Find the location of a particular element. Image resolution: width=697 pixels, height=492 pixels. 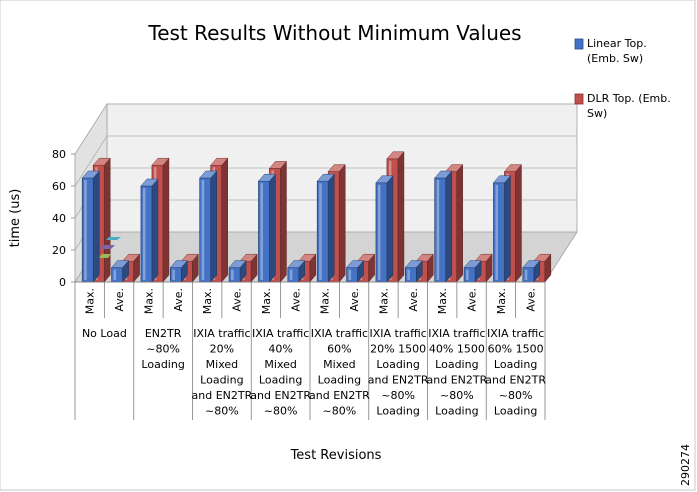

y-tick-label: 40 is located at coordinates (59, 218).